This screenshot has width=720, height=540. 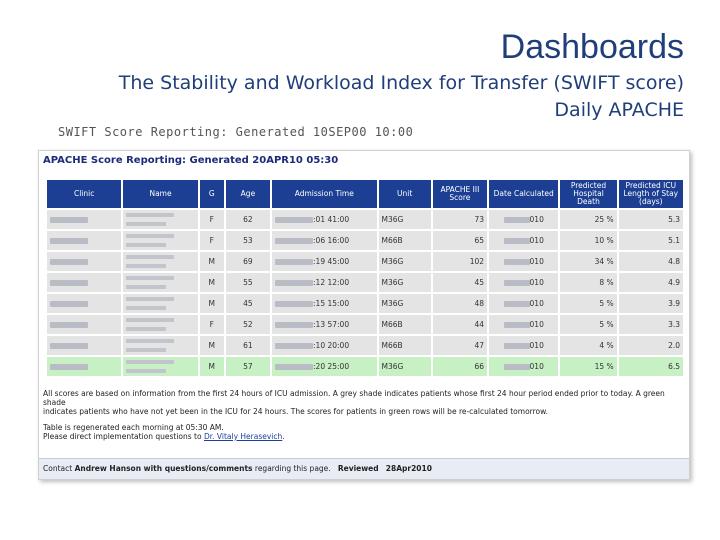 I want to click on cell-predicted-los: 3.9, so click(x=650, y=303).